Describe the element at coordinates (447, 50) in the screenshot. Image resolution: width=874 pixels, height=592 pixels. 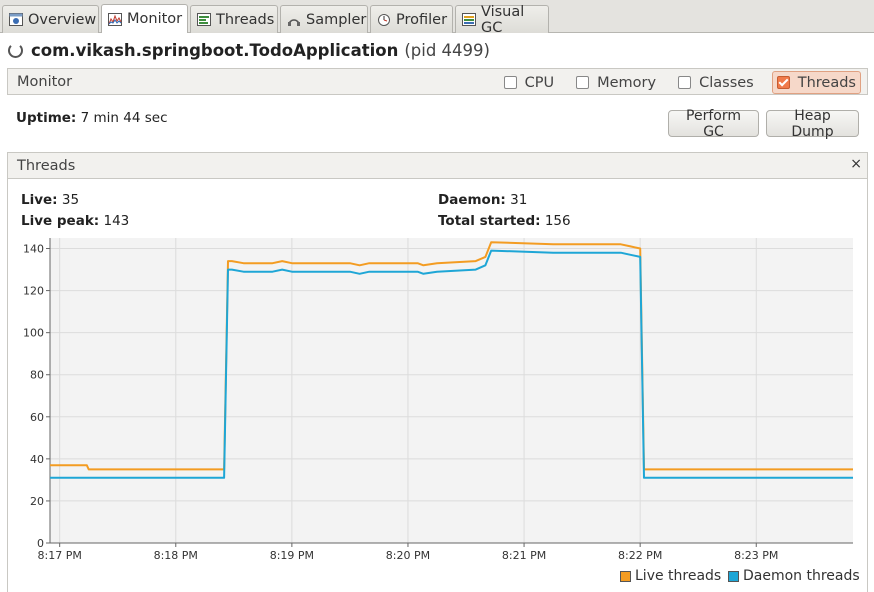
I see `process-id: (pid 4499)` at that location.